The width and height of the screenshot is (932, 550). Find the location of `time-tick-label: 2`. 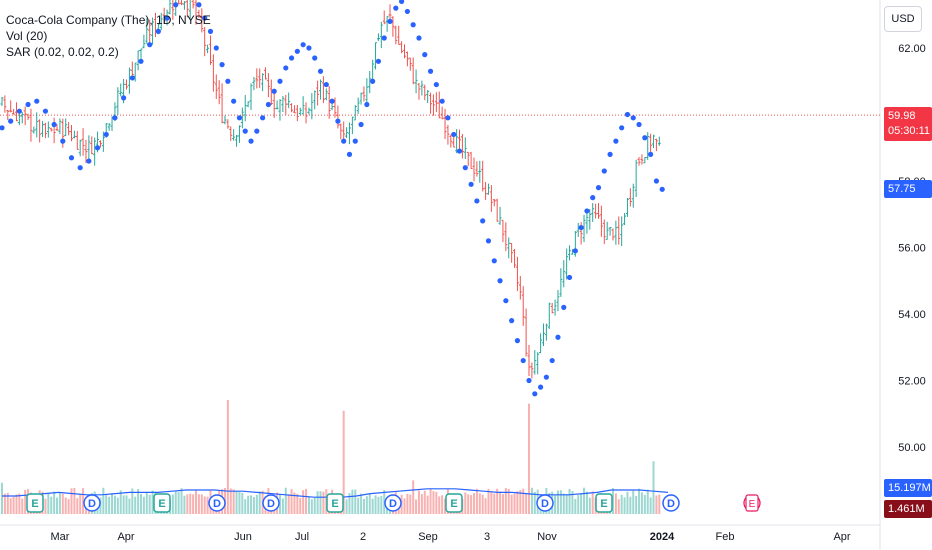

time-tick-label: 2 is located at coordinates (363, 537).